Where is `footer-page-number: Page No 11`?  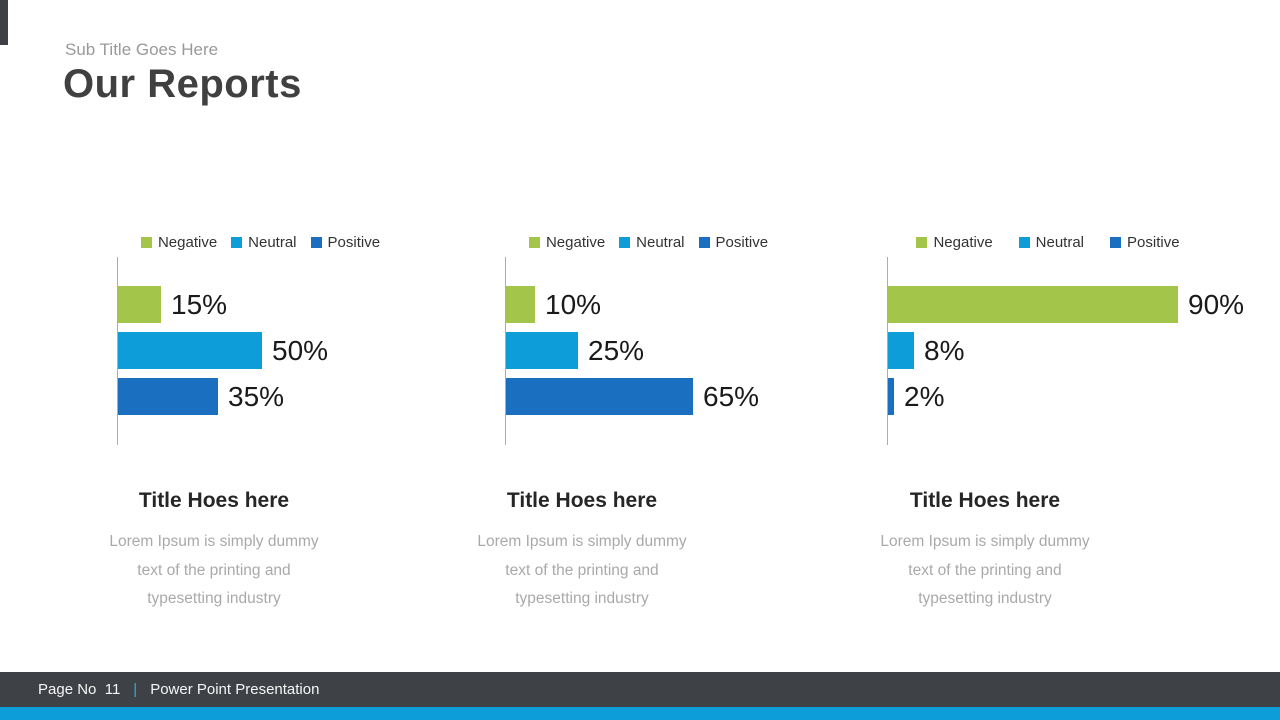
footer-page-number: Page No 11 is located at coordinates (79, 689).